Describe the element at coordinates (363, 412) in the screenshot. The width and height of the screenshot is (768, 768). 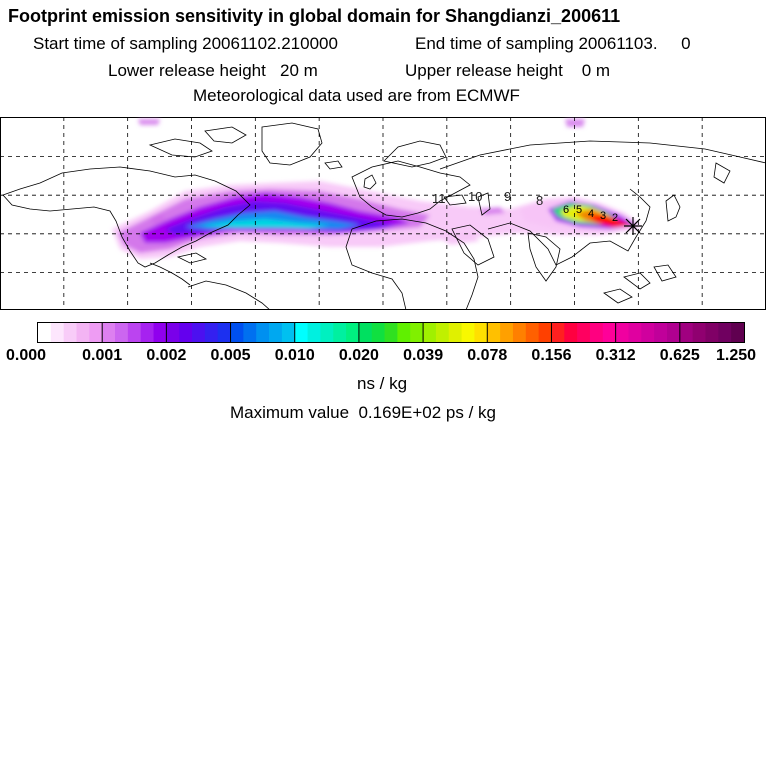
I see `maximum-value: Maximum value 0.169E+02 ps / kg` at that location.